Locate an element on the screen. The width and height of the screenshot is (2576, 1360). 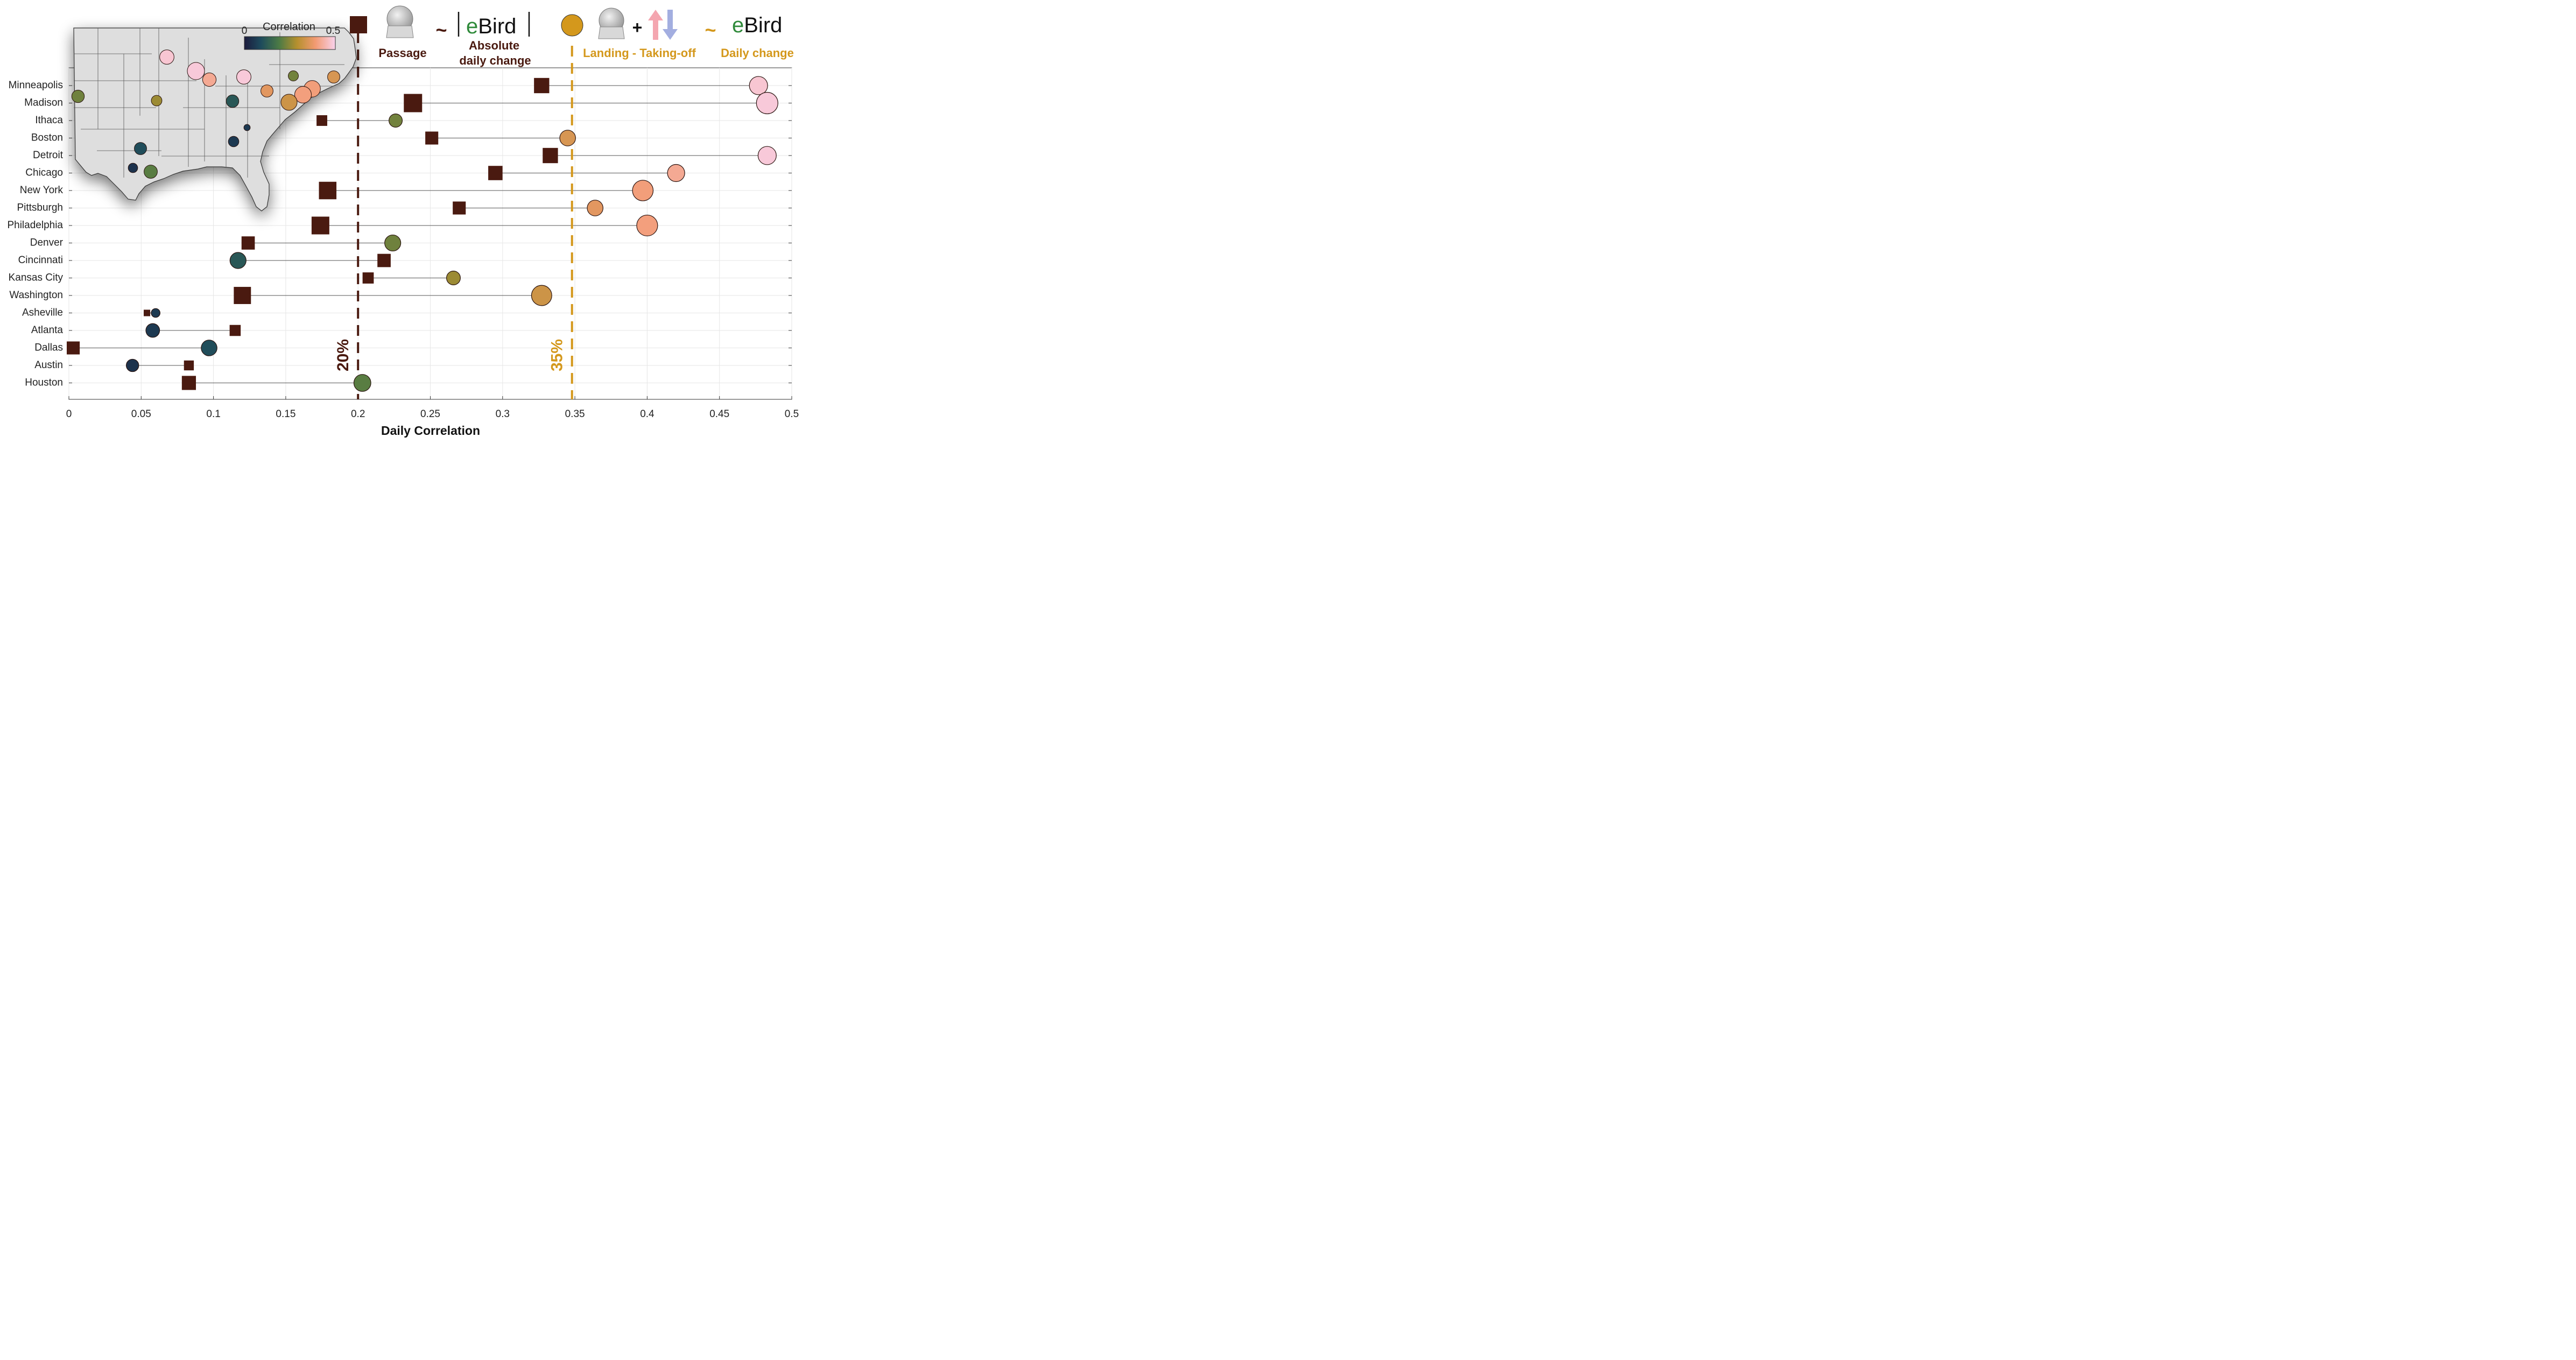
inset-map: Correlation 0 0.5 is located at coordinates (214, 116).